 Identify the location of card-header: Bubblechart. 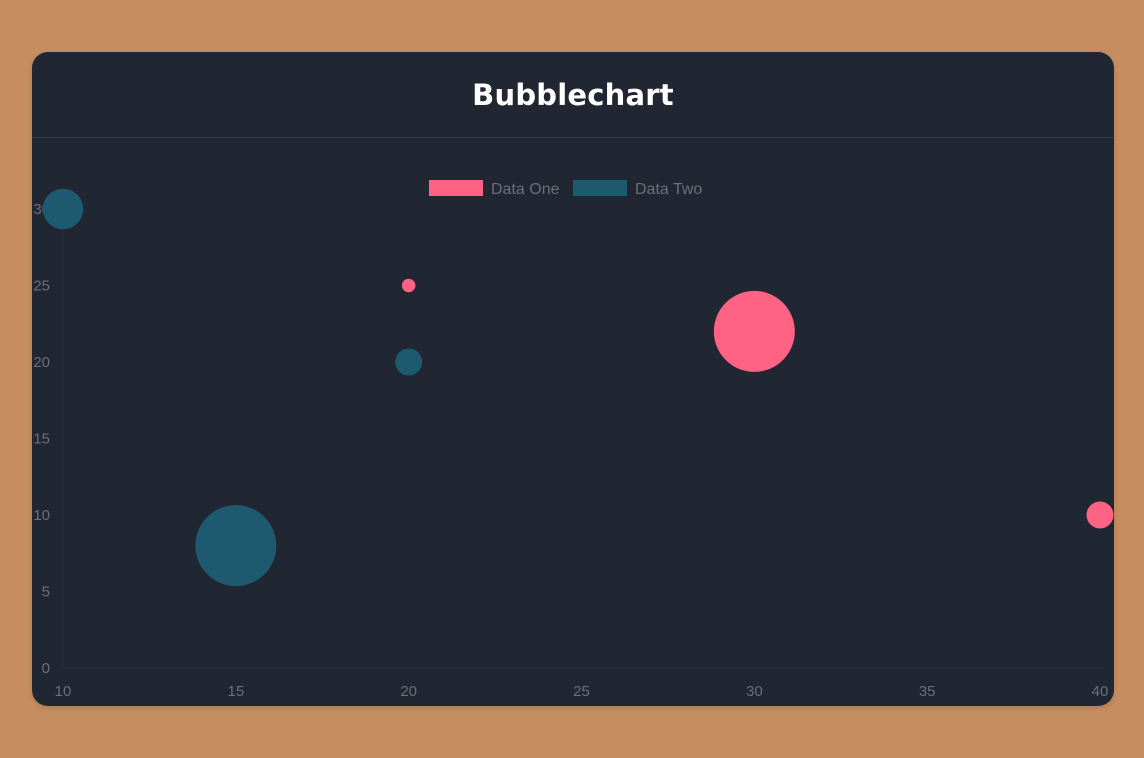
(573, 95).